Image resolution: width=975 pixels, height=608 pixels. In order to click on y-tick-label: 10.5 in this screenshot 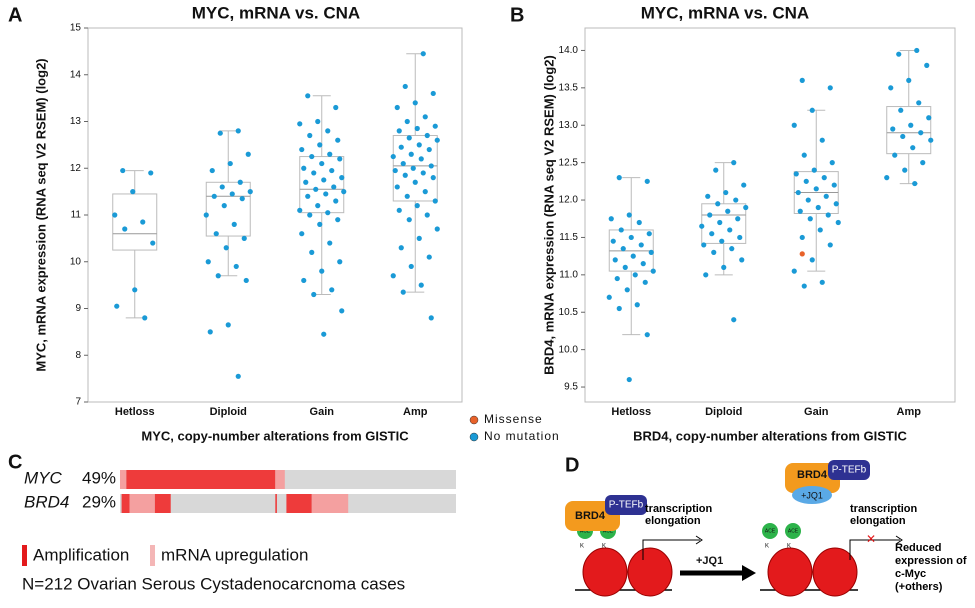, I will do `click(569, 312)`.